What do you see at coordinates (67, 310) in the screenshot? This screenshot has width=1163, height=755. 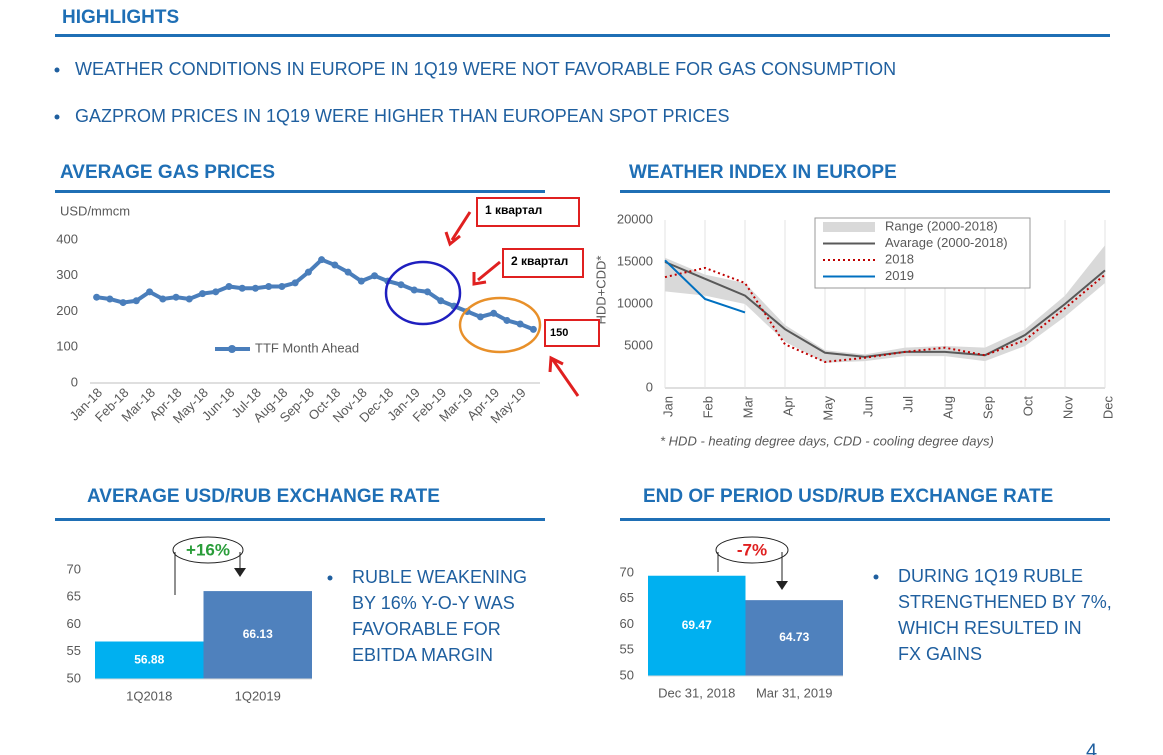 I see `y-tick-label: 200` at bounding box center [67, 310].